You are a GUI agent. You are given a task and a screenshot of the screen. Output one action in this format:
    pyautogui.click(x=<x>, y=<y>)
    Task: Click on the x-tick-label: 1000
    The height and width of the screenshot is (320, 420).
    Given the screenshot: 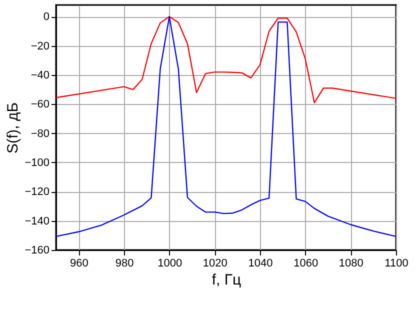 What is the action you would take?
    pyautogui.click(x=170, y=264)
    